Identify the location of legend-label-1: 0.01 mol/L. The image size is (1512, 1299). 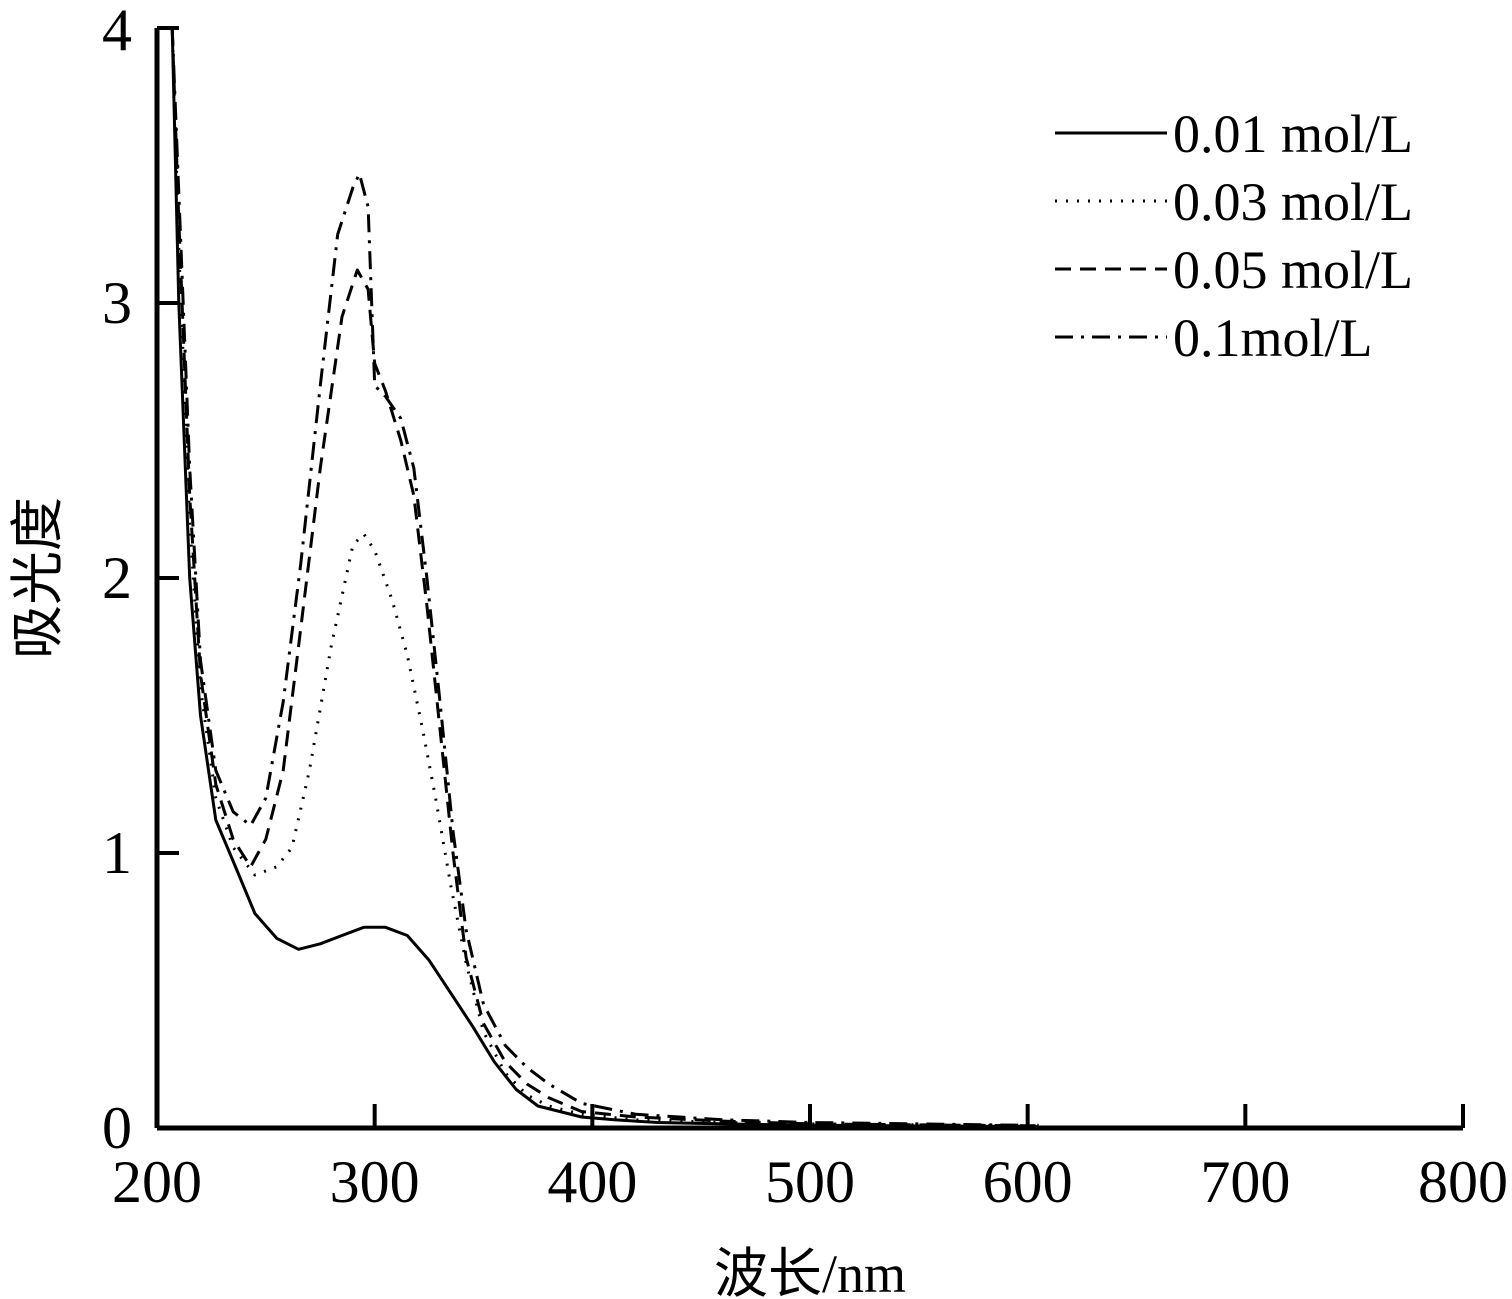
(1293, 134).